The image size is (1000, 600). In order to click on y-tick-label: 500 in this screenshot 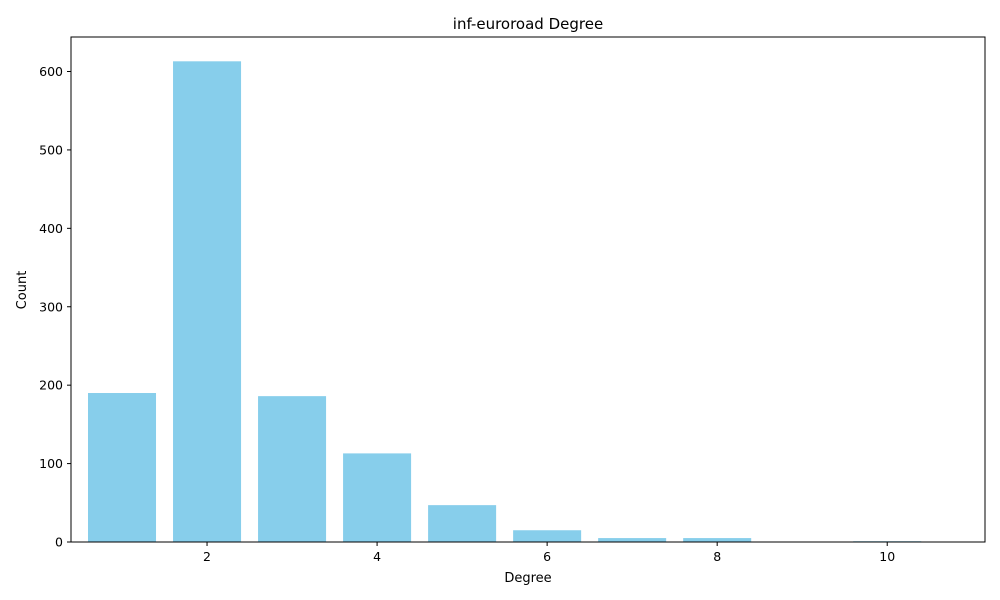, I will do `click(51, 149)`.